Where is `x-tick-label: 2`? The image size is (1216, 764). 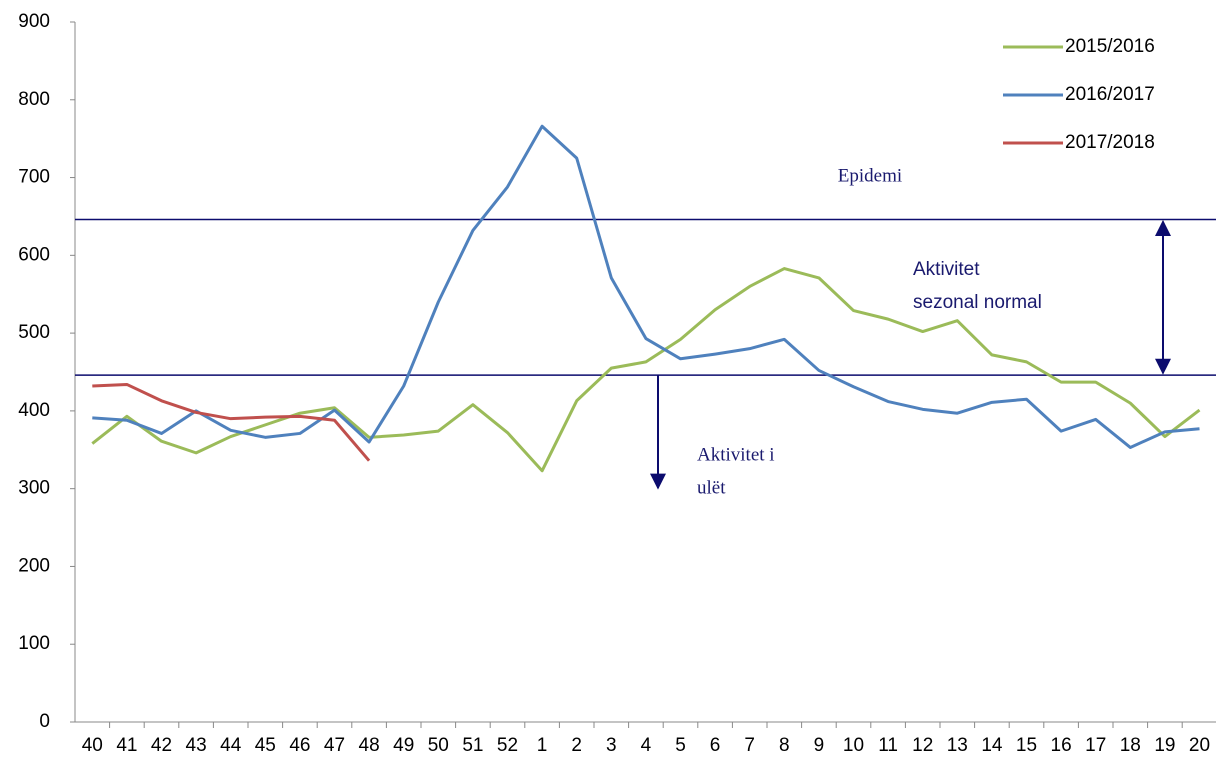
x-tick-label: 2 is located at coordinates (576, 745).